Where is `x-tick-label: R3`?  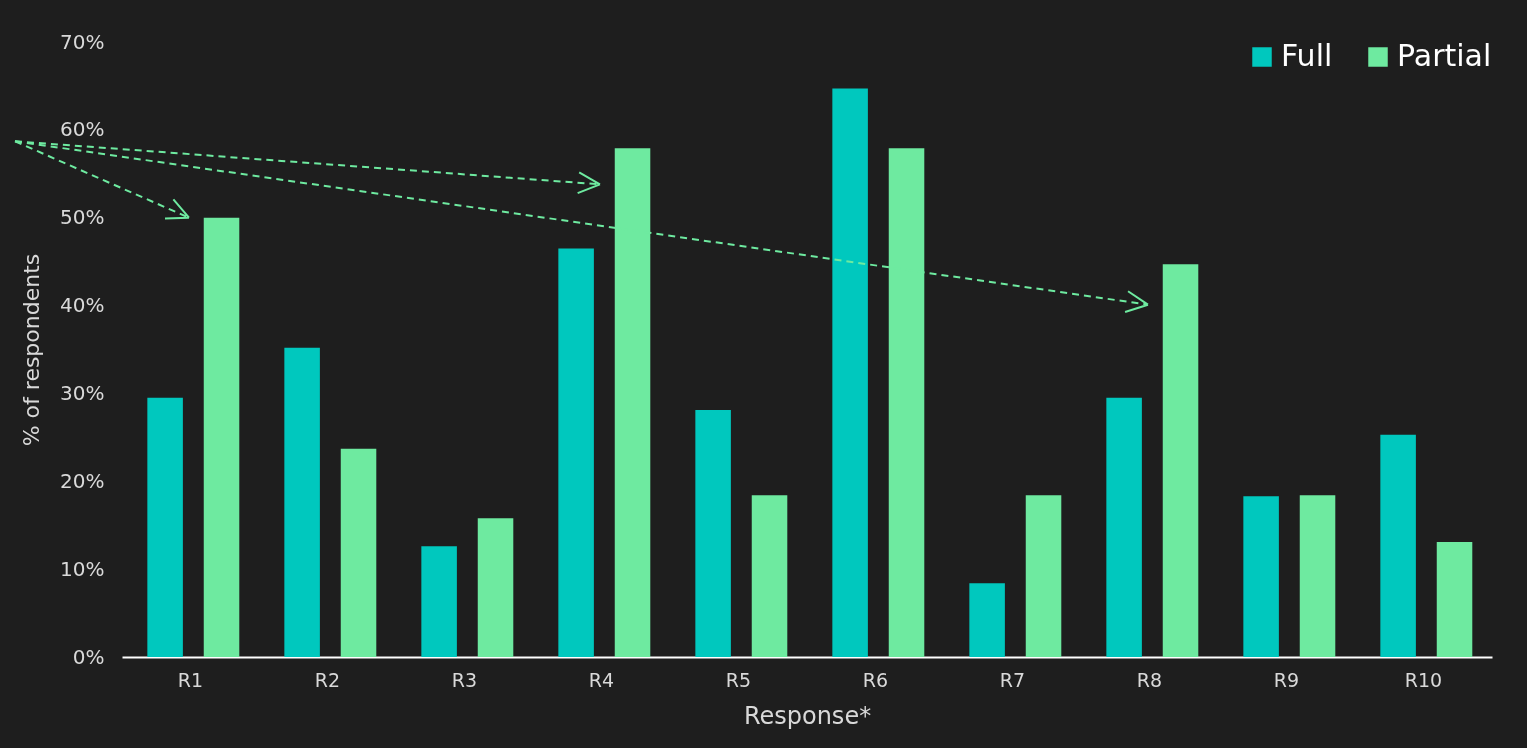 x-tick-label: R3 is located at coordinates (464, 679).